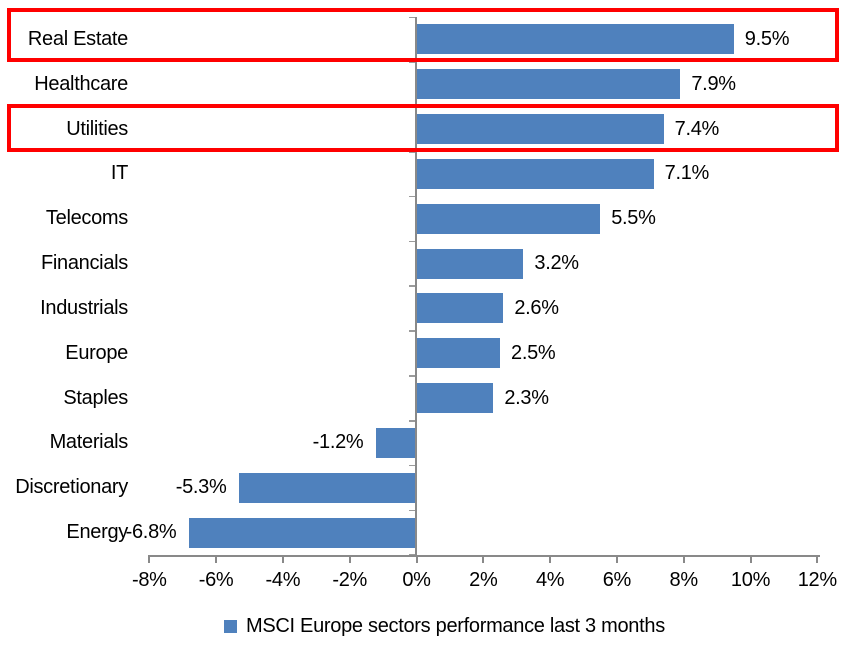 The width and height of the screenshot is (852, 651). I want to click on category-label-industrials: Industrials, so click(84, 307).